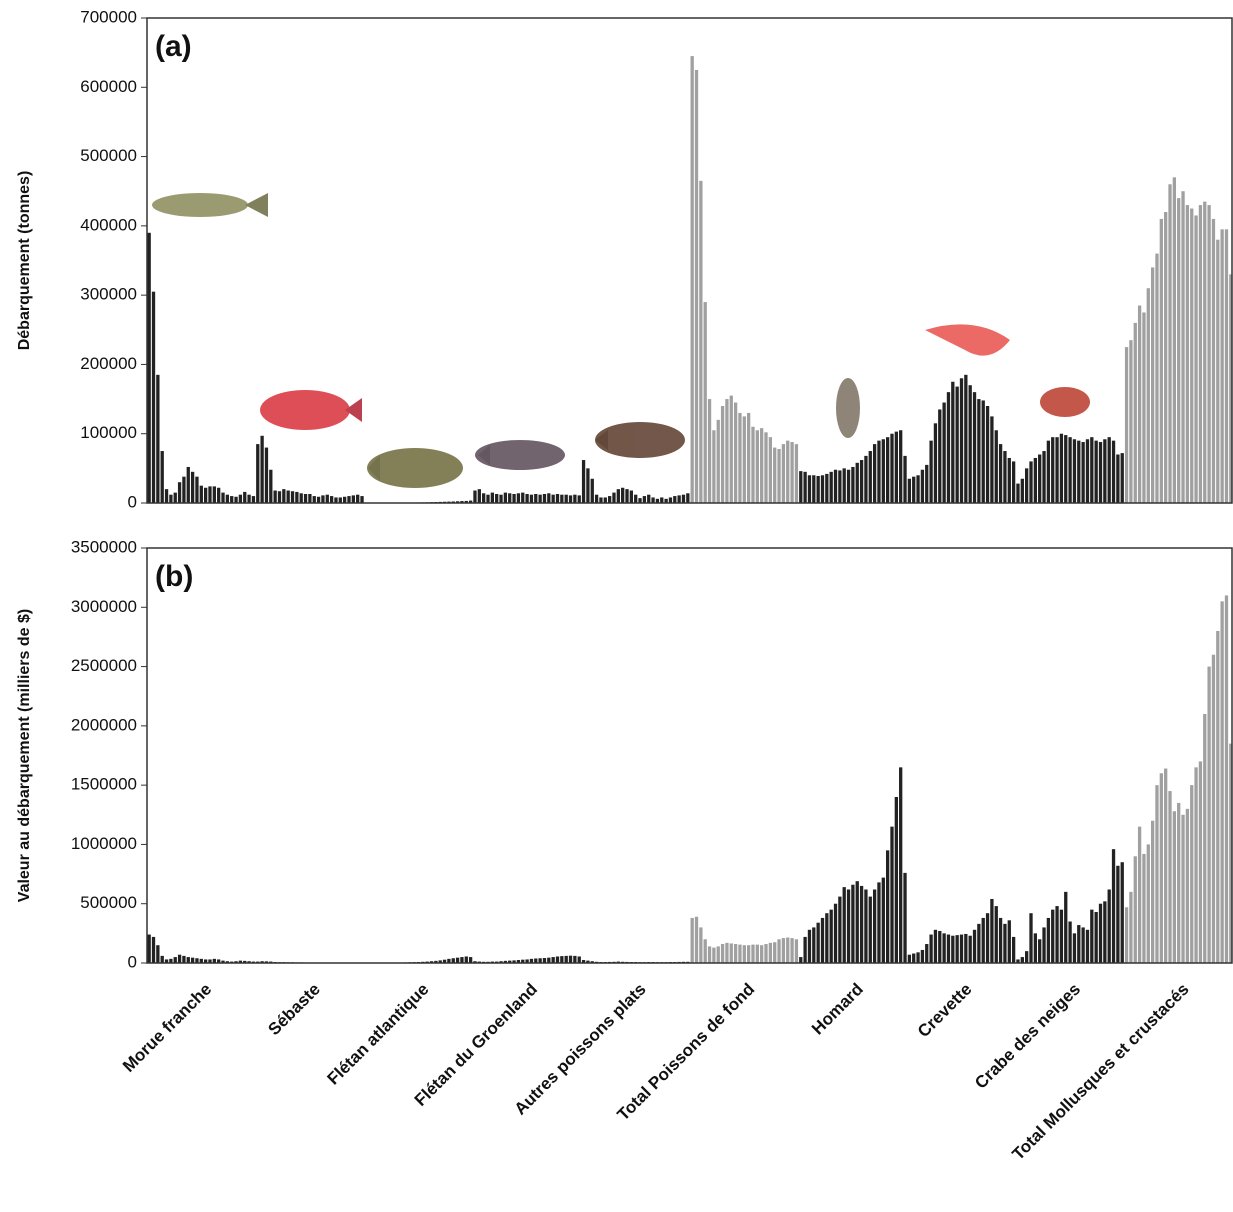 This screenshot has height=1212, width=1233. What do you see at coordinates (104, 665) in the screenshot?
I see `y-tick-label: 2500000` at bounding box center [104, 665].